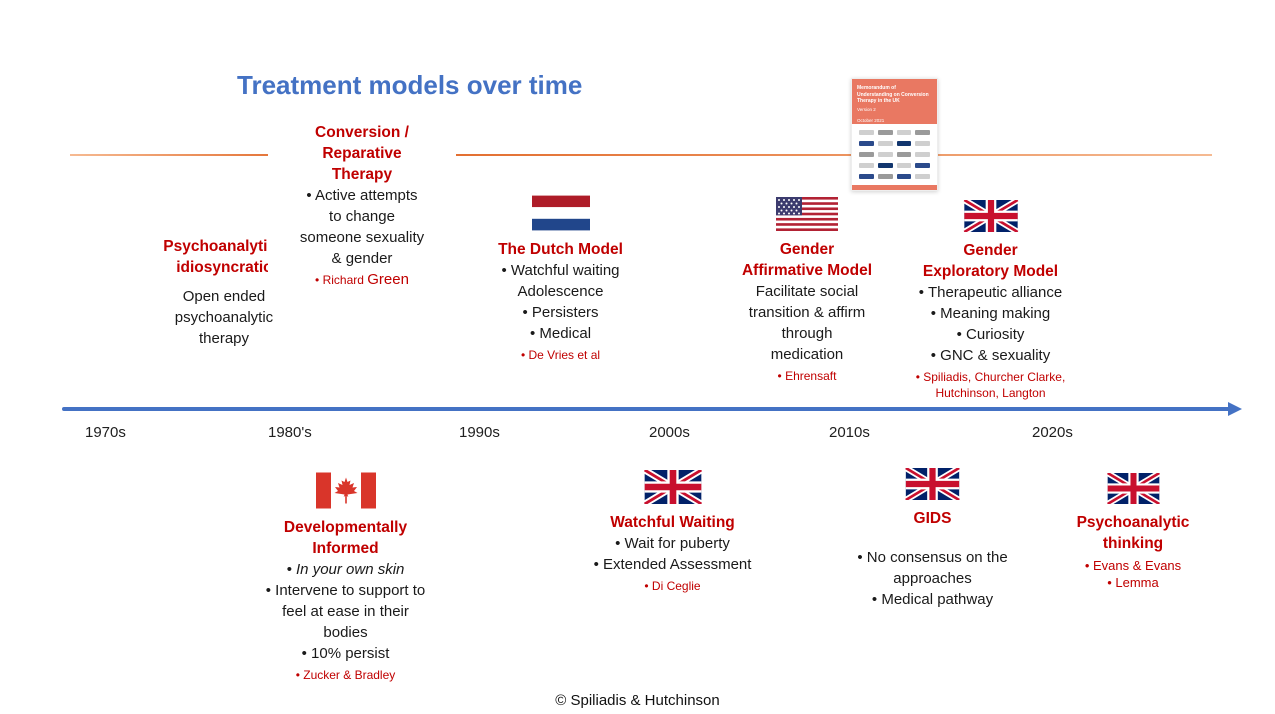  Describe the element at coordinates (345, 675) in the screenshot. I see `model-reference: • Zucker & Bradley` at that location.